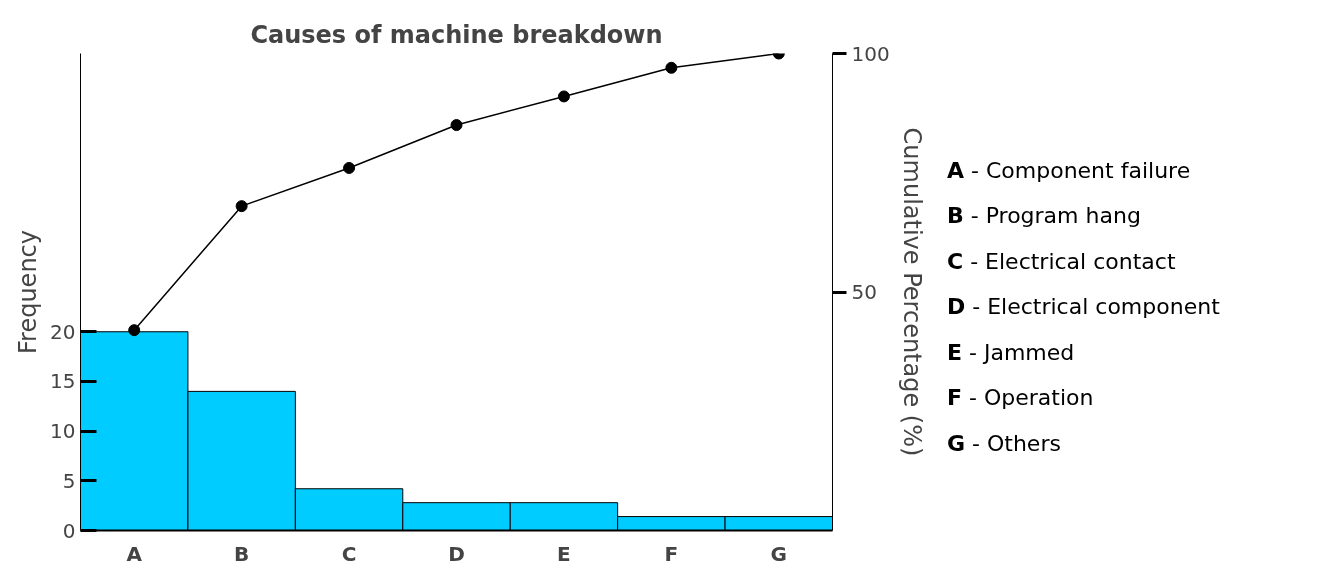 This screenshot has height=579, width=1337. I want to click on y2-axis-title: Cumulative Percentage (%), so click(911, 292).